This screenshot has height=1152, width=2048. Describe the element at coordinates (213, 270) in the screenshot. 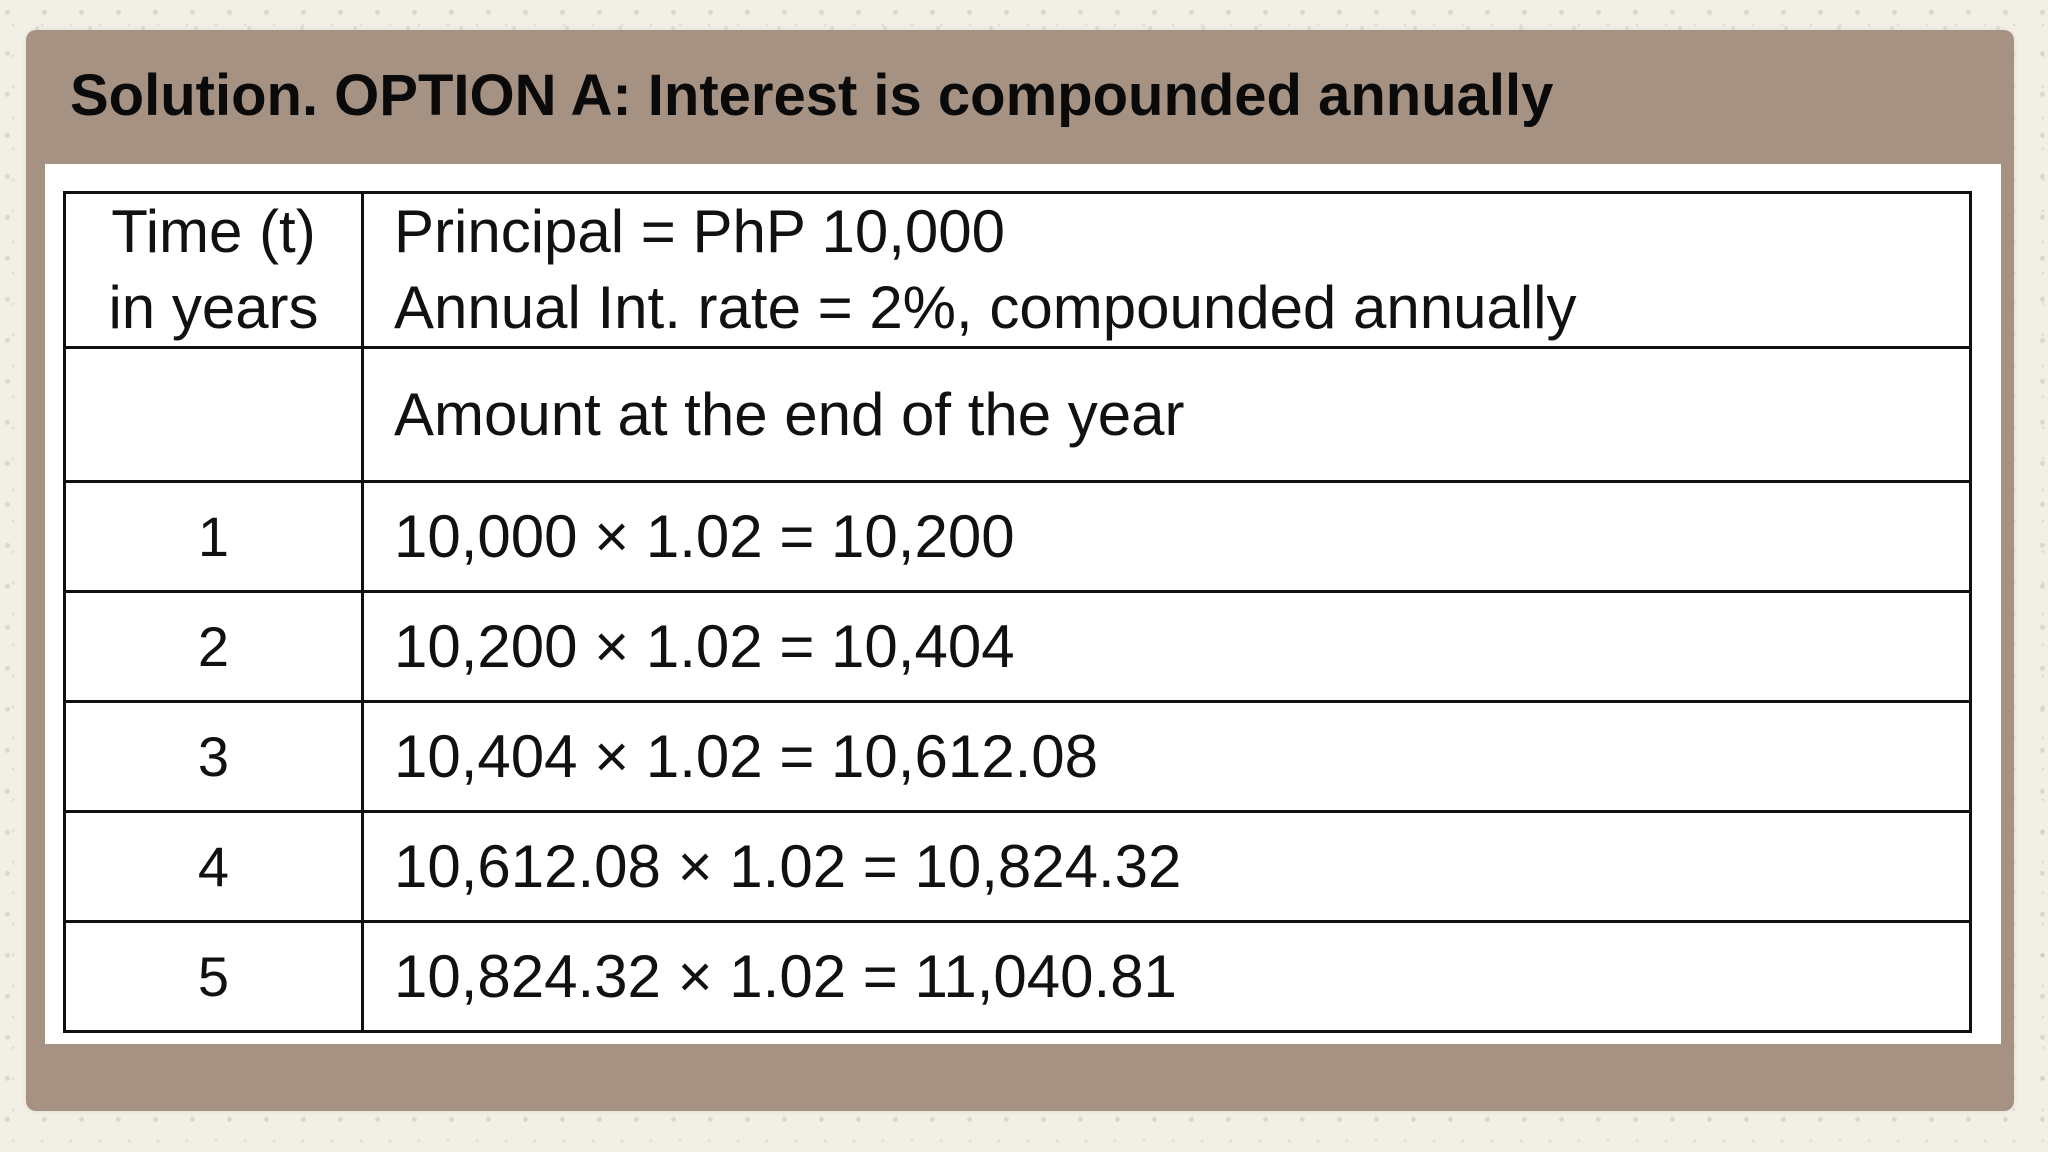

I see `time-header-cell: Time (t) in years` at that location.